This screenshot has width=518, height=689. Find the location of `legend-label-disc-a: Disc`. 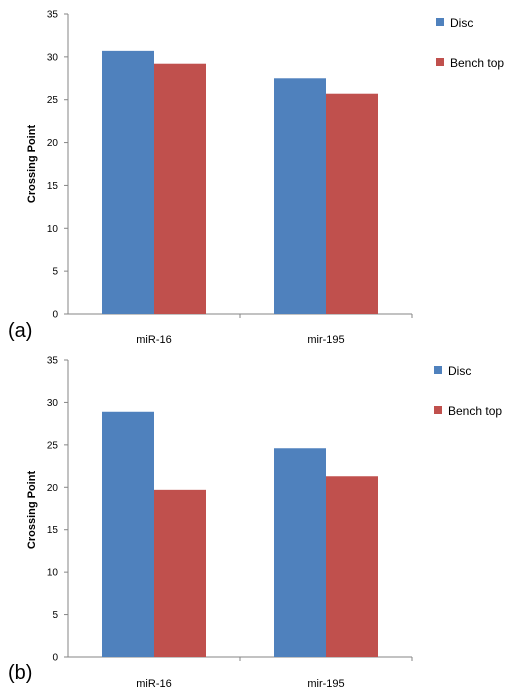

legend-label-disc-a: Disc is located at coordinates (461, 23).